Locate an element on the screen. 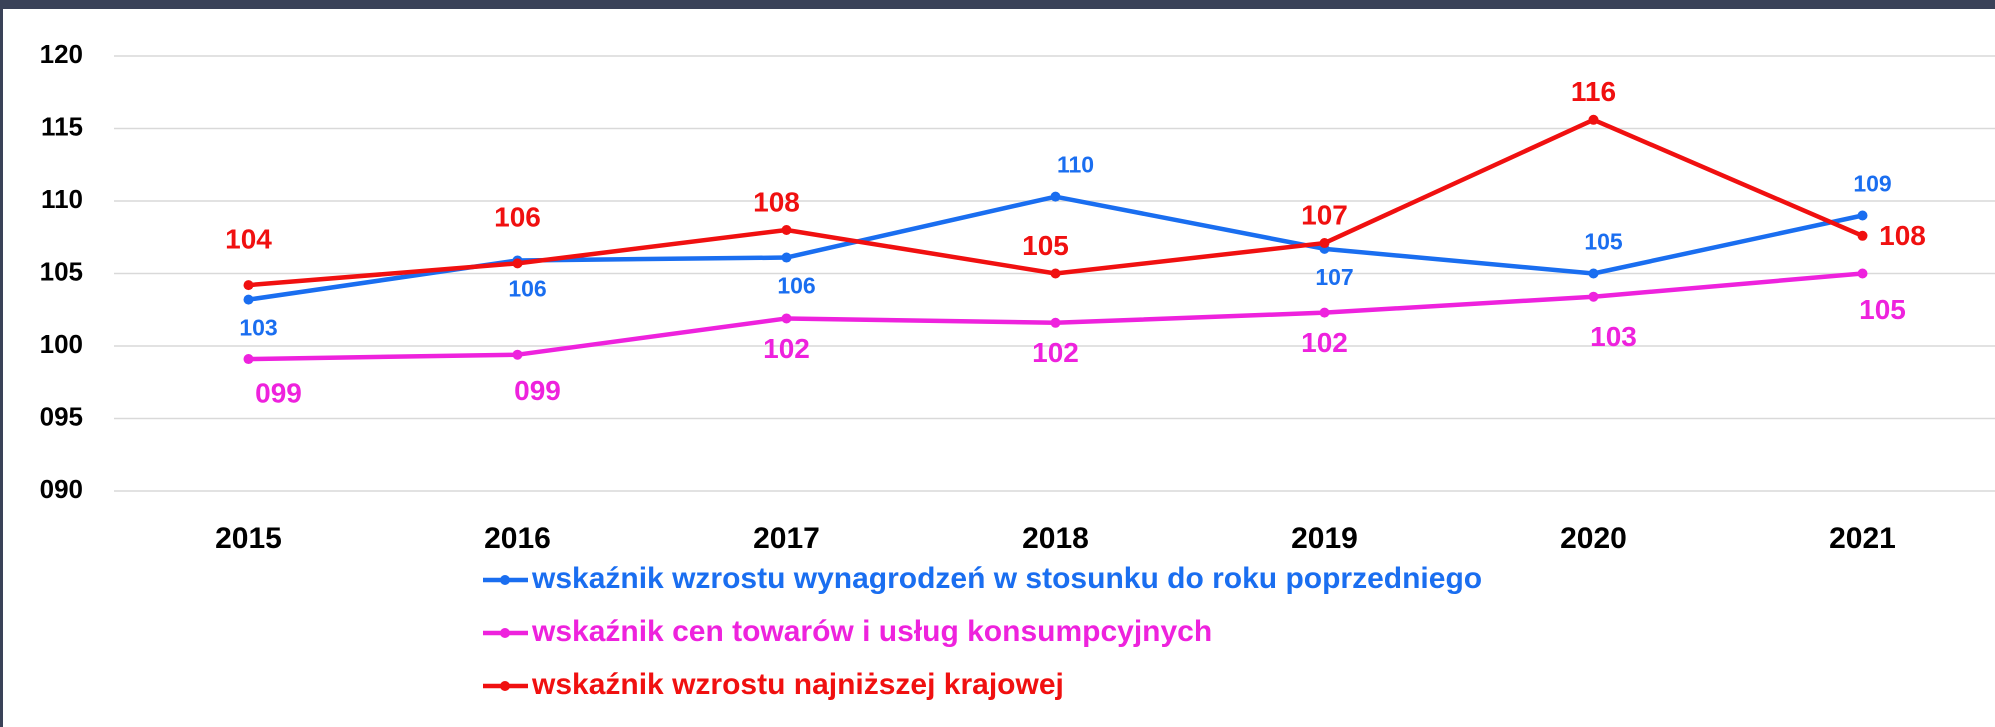  y-tick-label: 120 is located at coordinates (61, 54).